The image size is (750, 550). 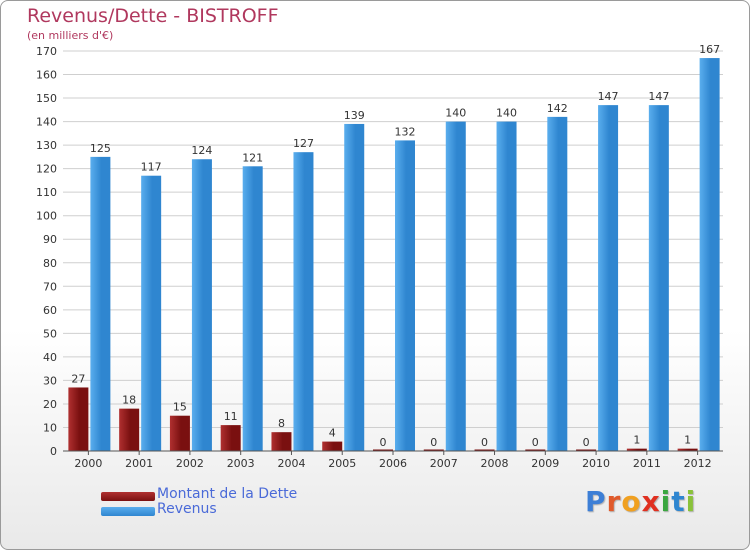 I want to click on logo-letter: i, so click(x=691, y=501).